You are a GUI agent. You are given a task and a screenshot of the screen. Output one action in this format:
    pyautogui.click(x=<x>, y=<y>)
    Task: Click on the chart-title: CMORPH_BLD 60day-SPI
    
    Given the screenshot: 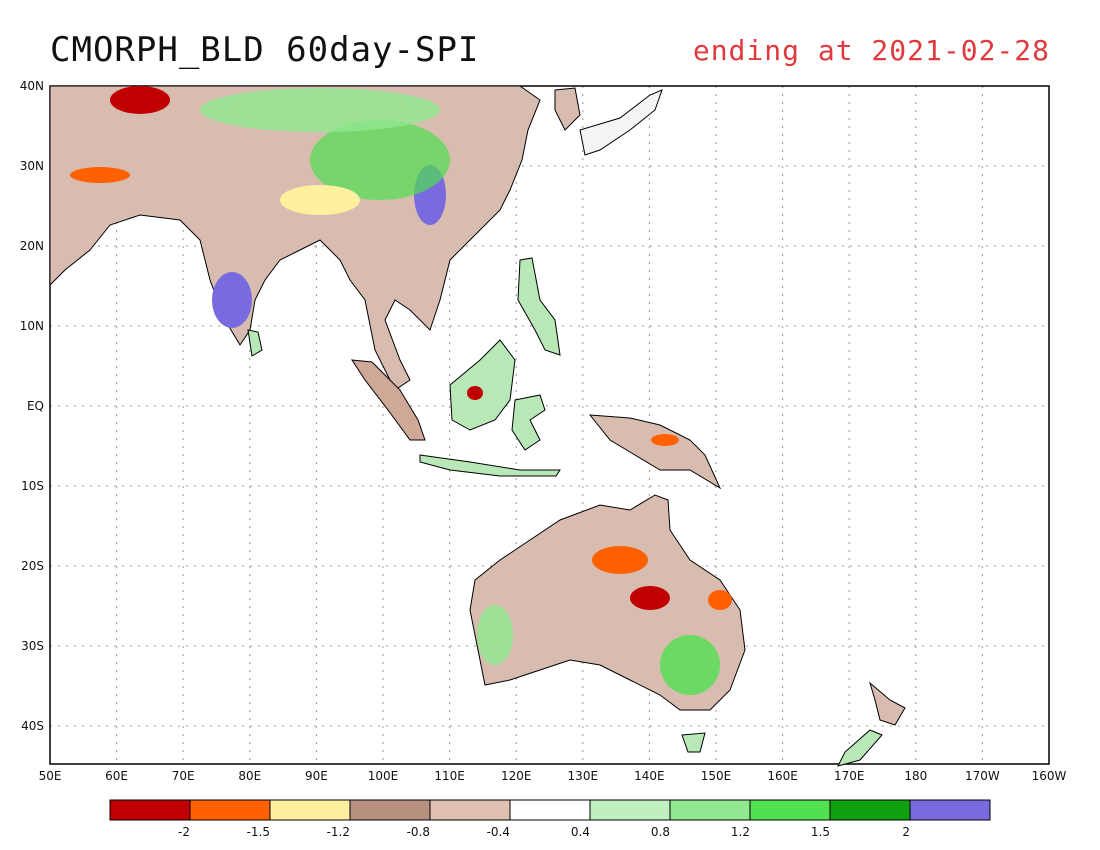 What is the action you would take?
    pyautogui.click(x=265, y=50)
    